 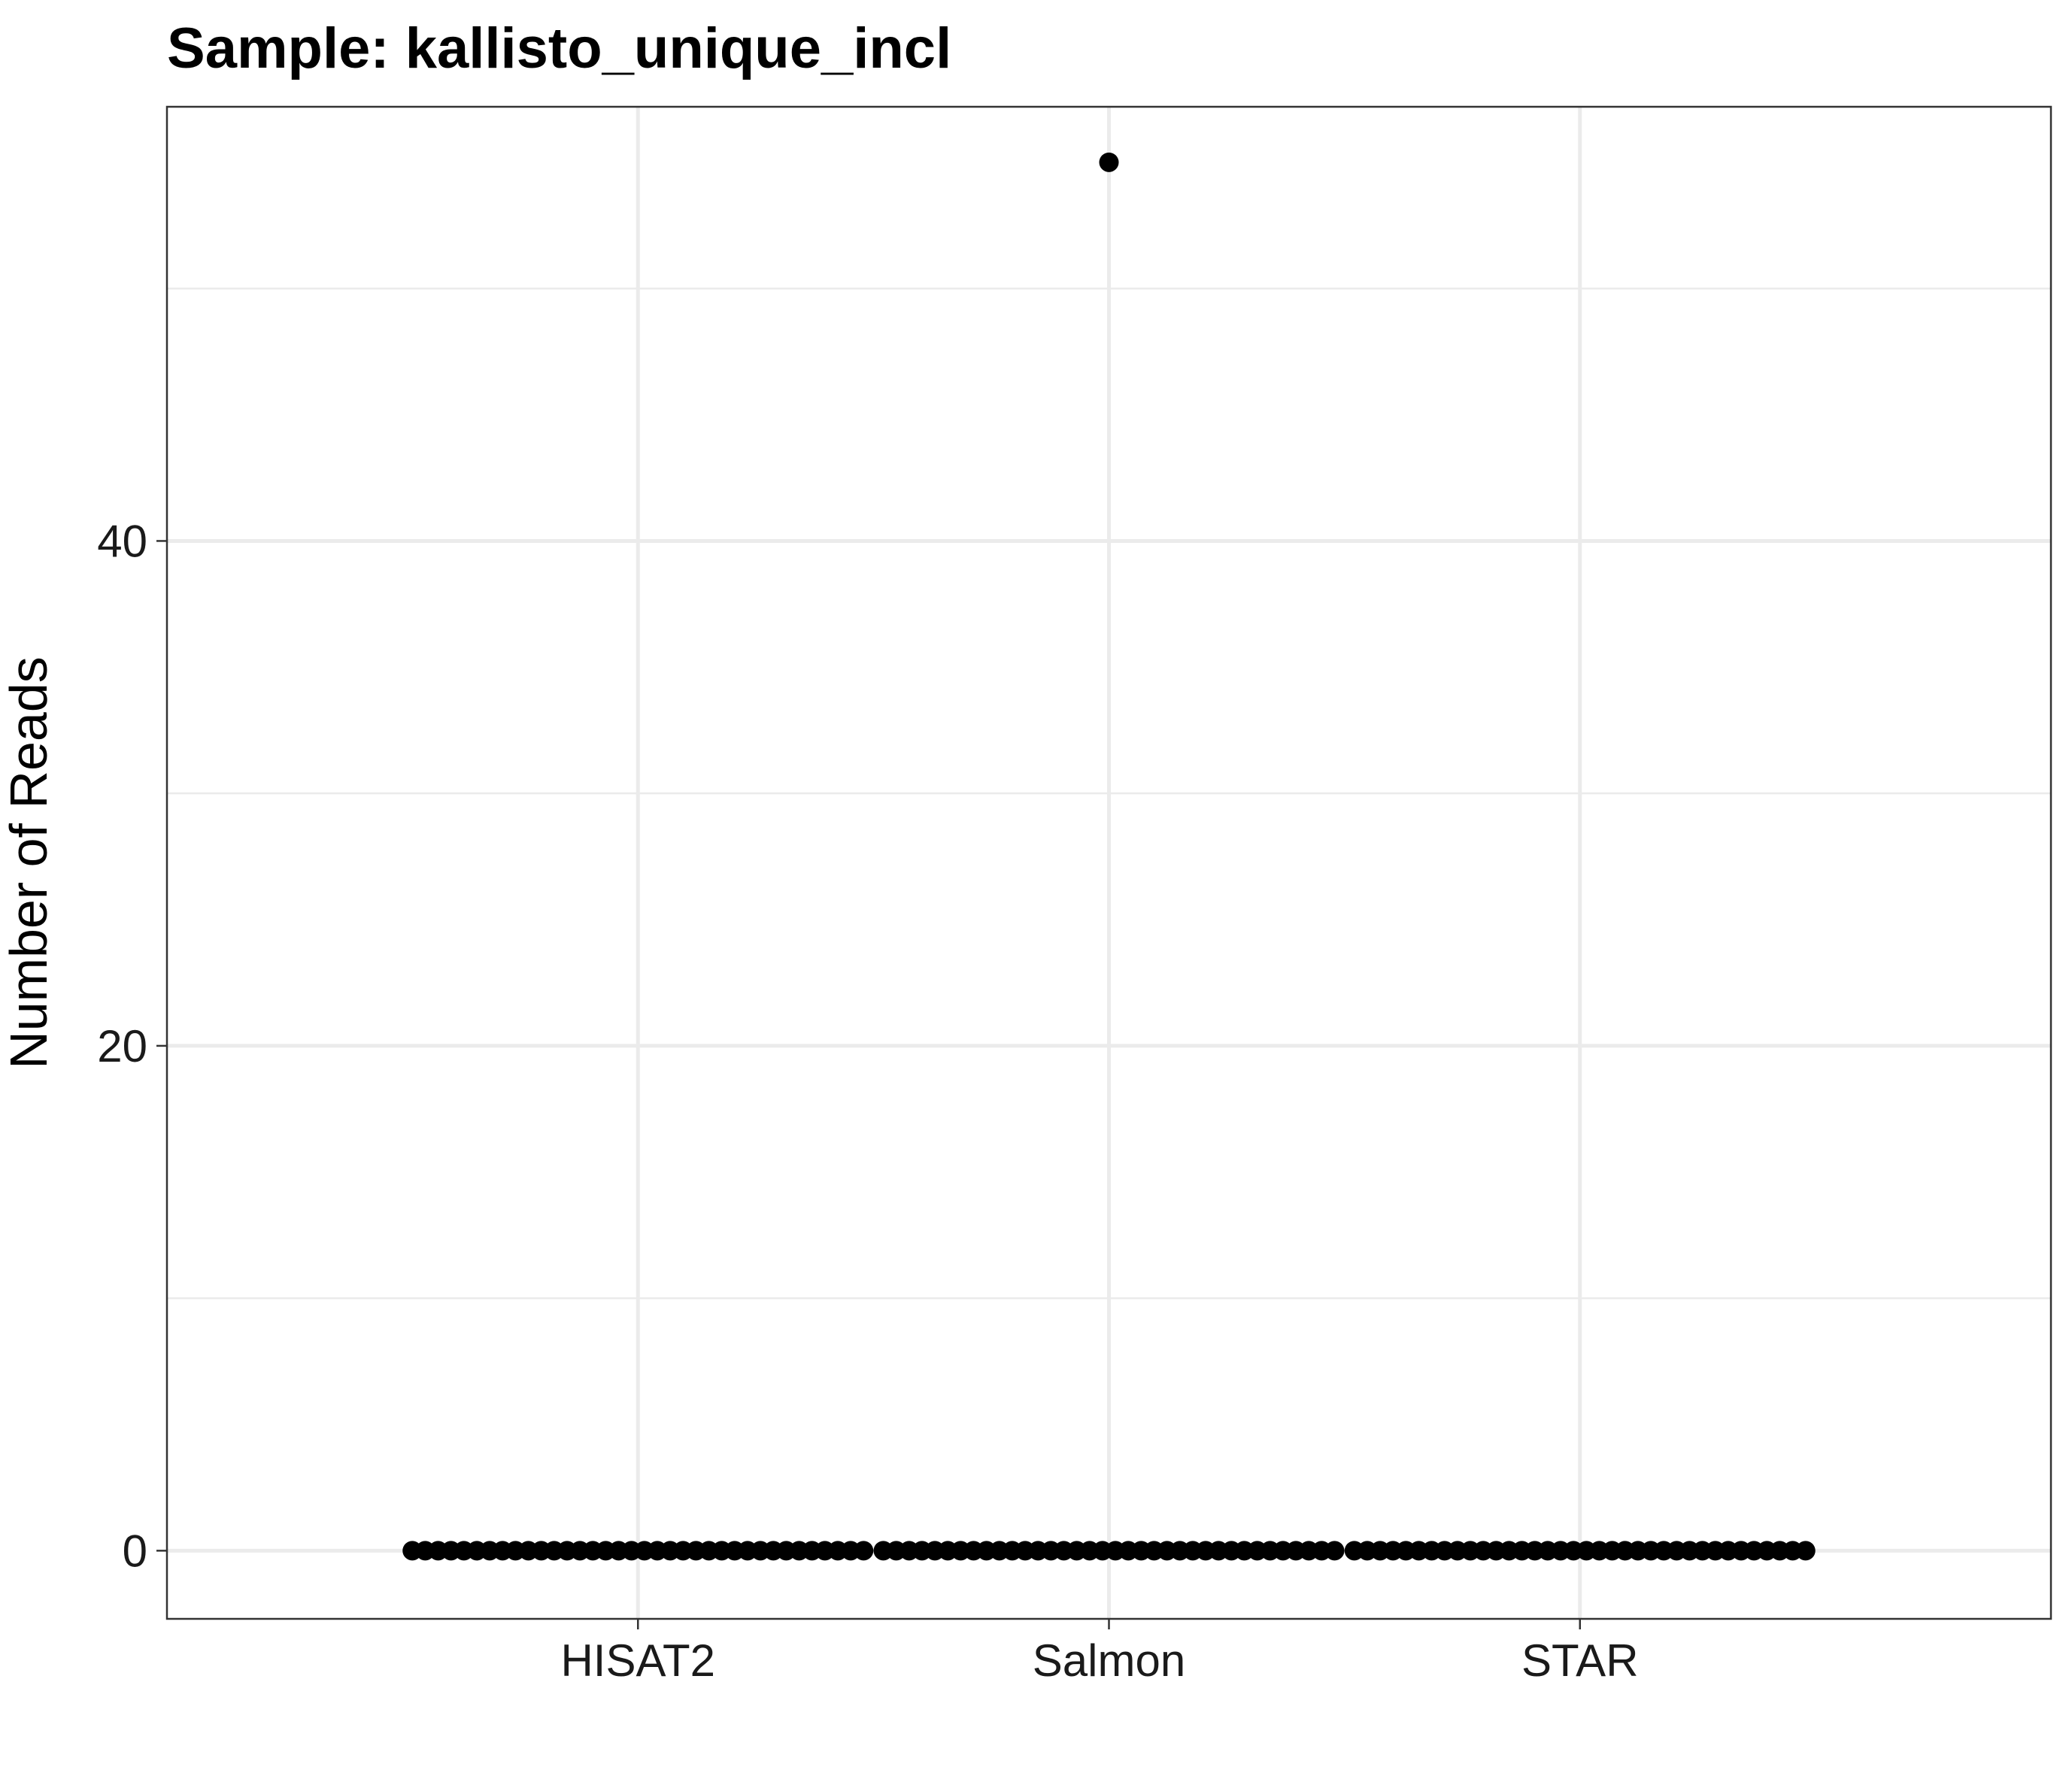 What do you see at coordinates (29, 863) in the screenshot?
I see `y-axis-title: Number of Reads` at bounding box center [29, 863].